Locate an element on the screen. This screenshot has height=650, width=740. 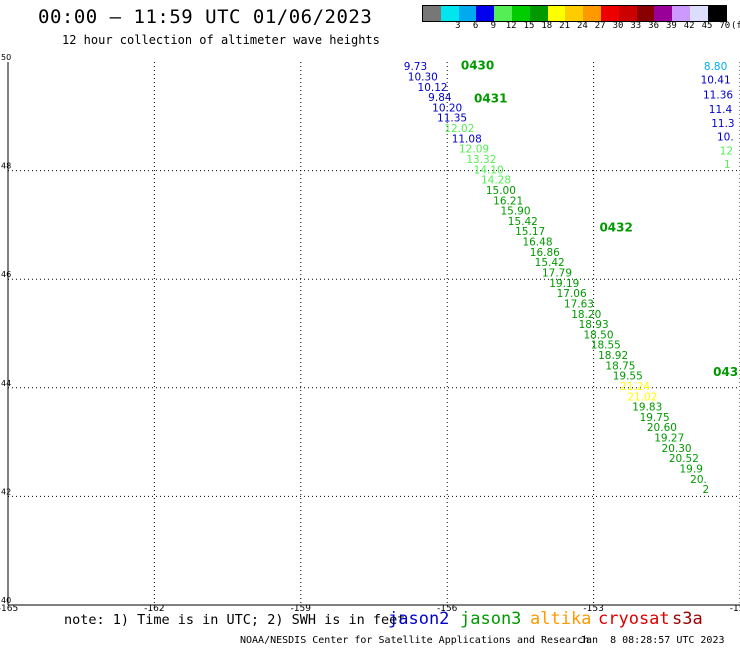
x-tick-label: -150 is located at coordinates (735, 609).